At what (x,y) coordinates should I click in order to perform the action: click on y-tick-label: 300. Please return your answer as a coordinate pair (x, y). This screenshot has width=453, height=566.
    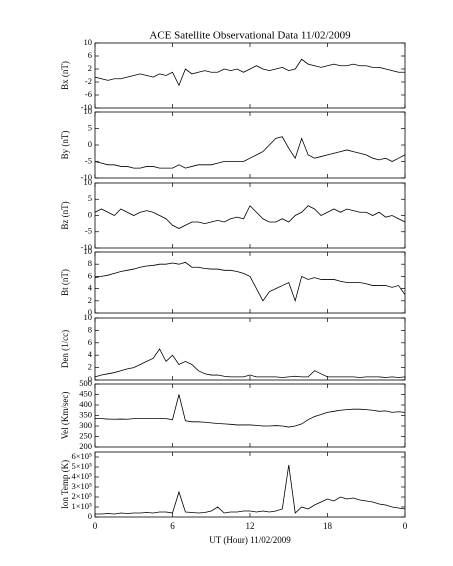
    Looking at the image, I should click on (85, 425).